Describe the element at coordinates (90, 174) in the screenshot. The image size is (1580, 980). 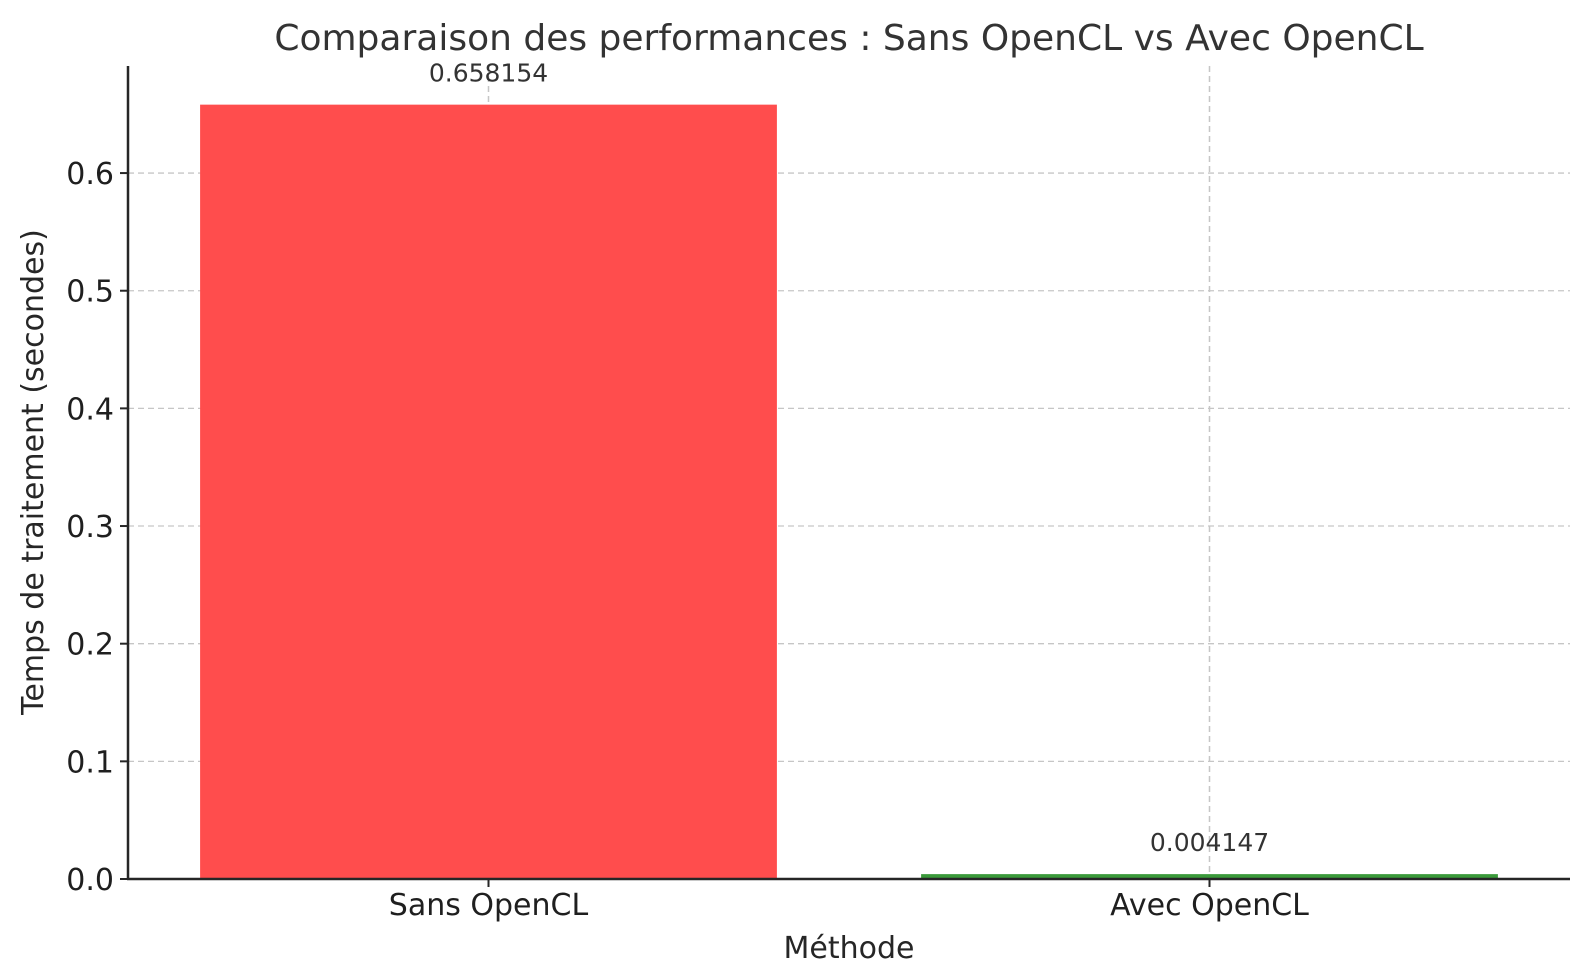
I see `y-tick-label: 0.6` at that location.